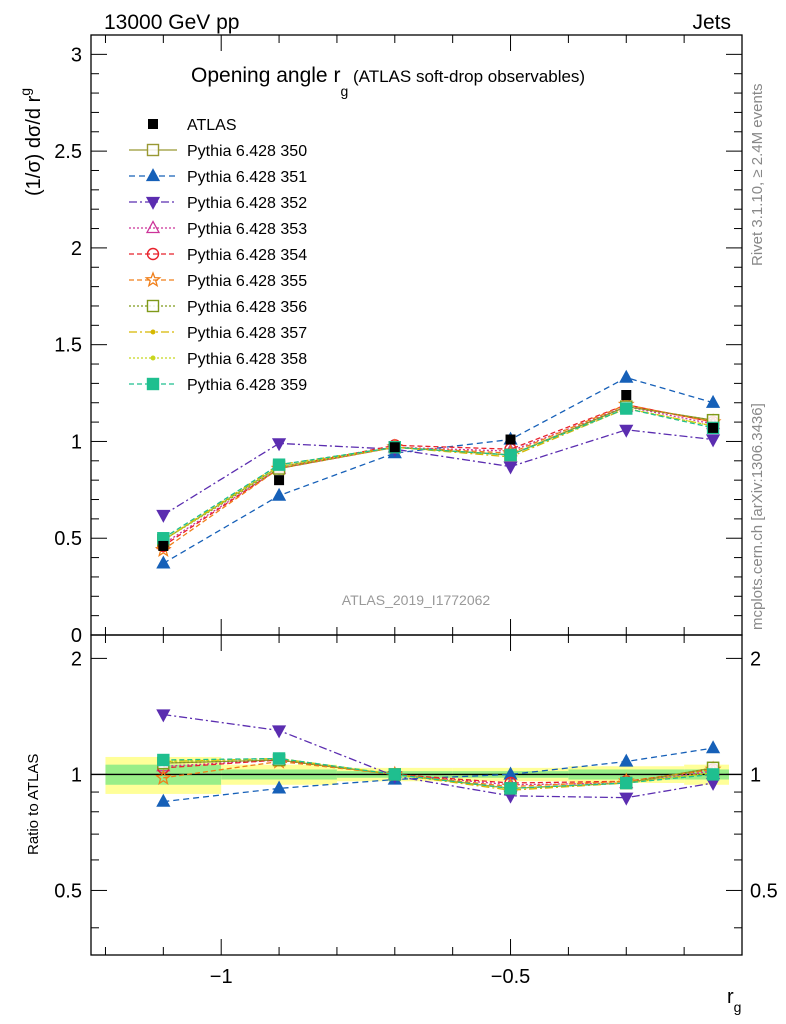  I want to click on plot-title-sub: g, so click(344, 91).